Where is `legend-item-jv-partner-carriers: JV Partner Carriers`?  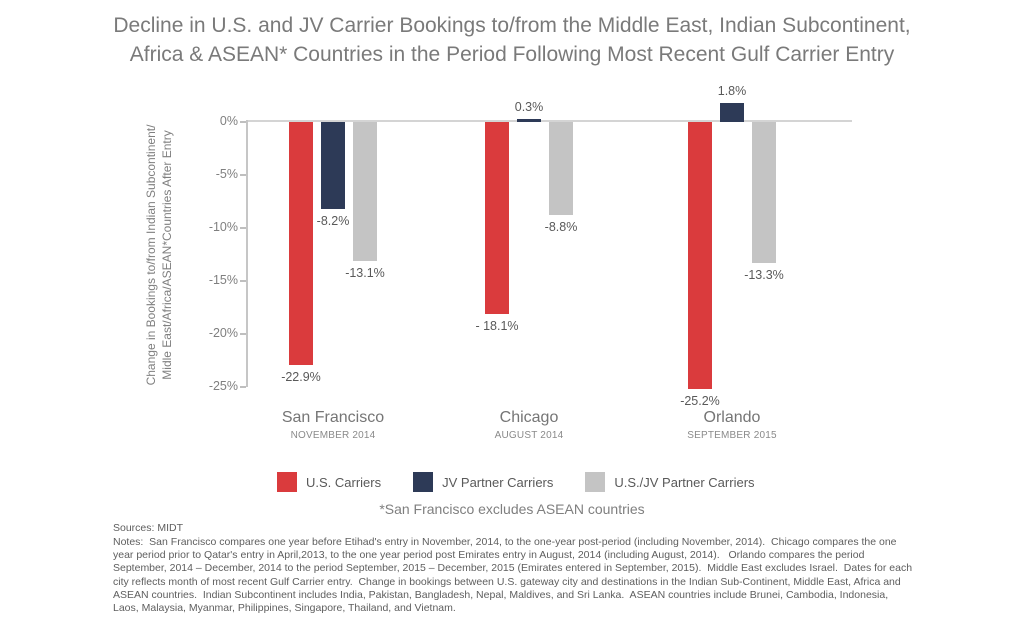
legend-item-jv-partner-carriers: JV Partner Carriers is located at coordinates (483, 482).